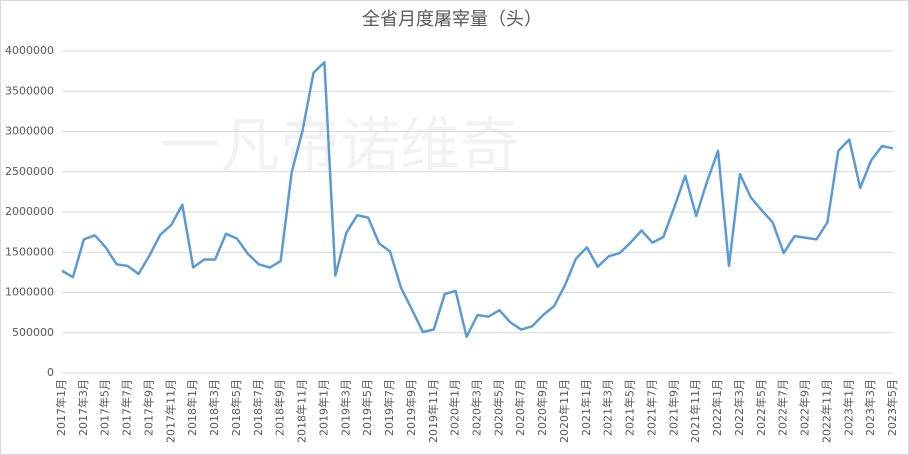 The width and height of the screenshot is (909, 455). I want to click on x-tick-label: 2018年1月, so click(192, 407).